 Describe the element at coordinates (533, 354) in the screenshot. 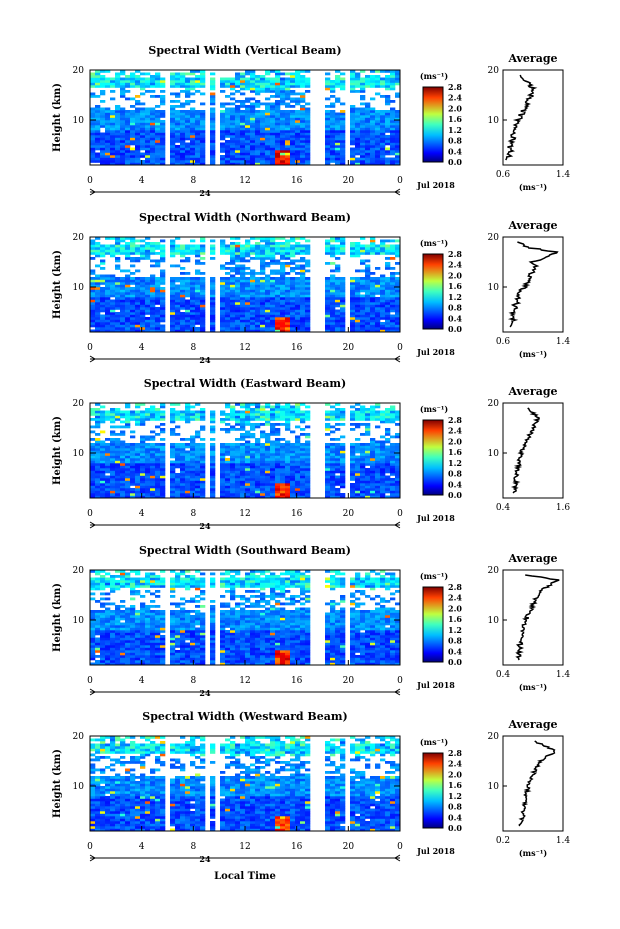

I see `avg-x-label: (ms⁻¹)` at that location.